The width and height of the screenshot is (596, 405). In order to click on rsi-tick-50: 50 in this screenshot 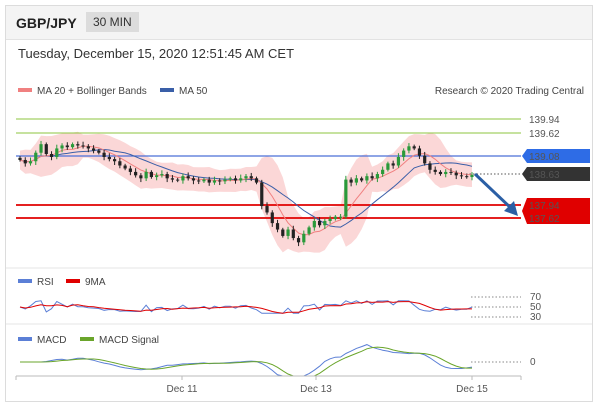, I will do `click(536, 307)`.